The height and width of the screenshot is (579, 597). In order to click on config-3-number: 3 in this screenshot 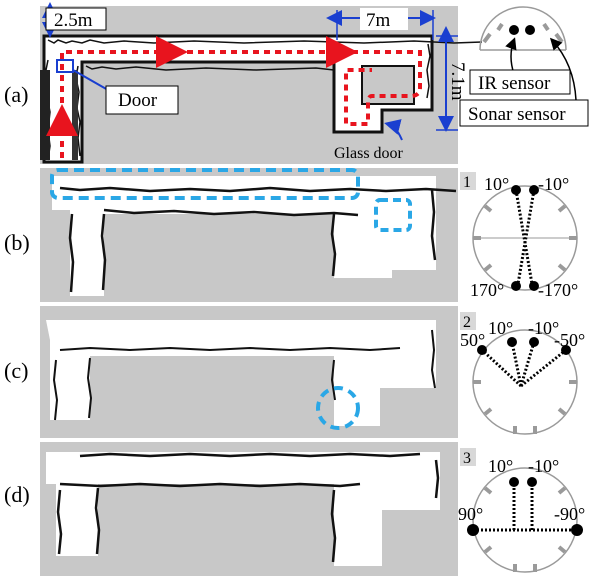, I will do `click(467, 458)`.